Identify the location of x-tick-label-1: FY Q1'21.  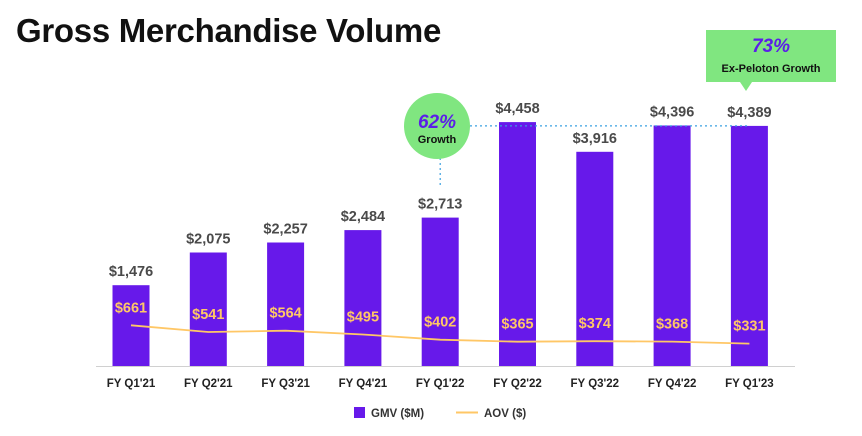
(131, 384).